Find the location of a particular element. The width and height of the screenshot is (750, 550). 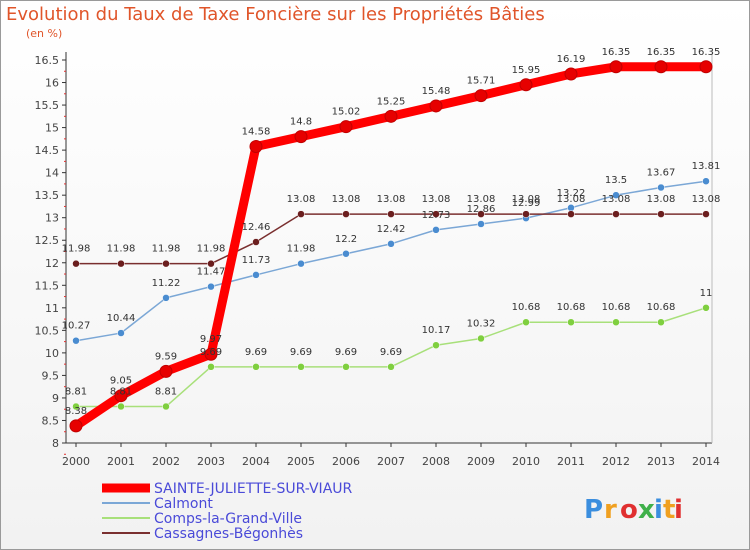

data-label: 11 is located at coordinates (706, 293).